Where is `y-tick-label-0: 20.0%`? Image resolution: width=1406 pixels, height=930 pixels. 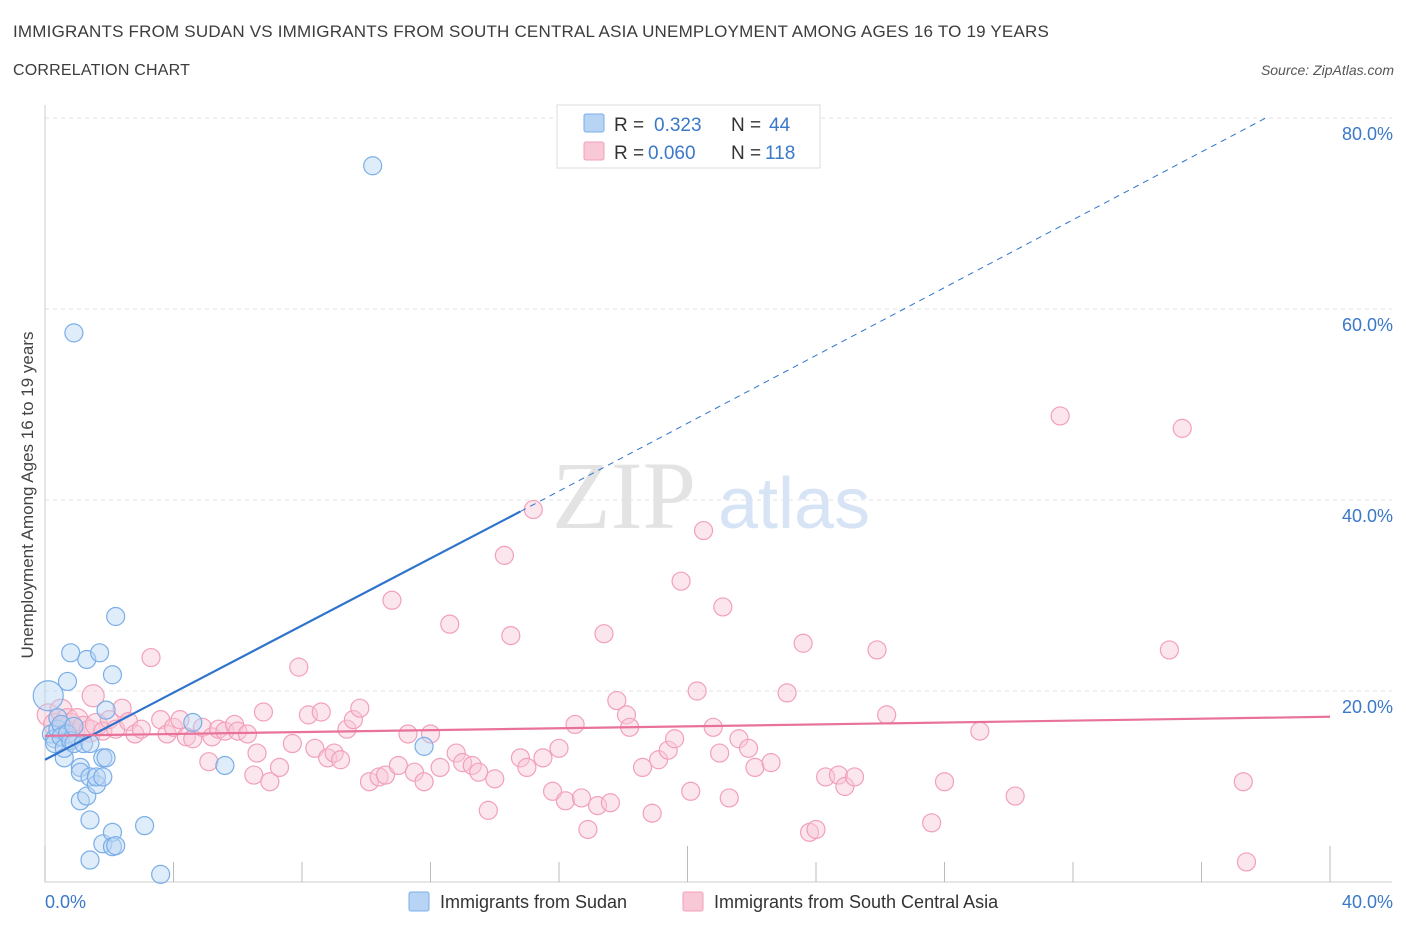 y-tick-label-0: 20.0% is located at coordinates (1367, 707).